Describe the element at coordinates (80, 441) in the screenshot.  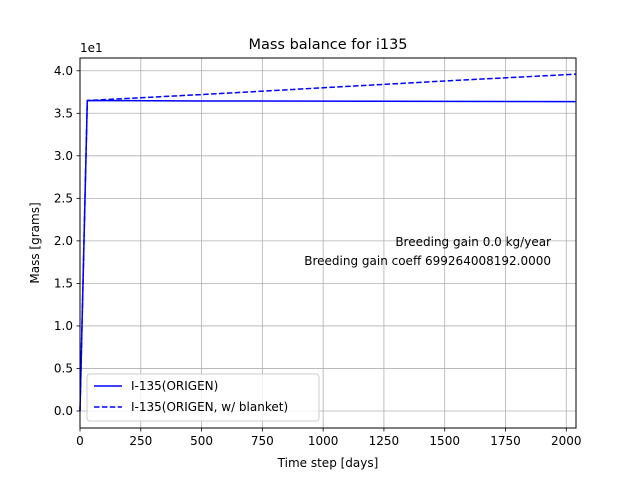
I see `x-tick-label: 0` at that location.